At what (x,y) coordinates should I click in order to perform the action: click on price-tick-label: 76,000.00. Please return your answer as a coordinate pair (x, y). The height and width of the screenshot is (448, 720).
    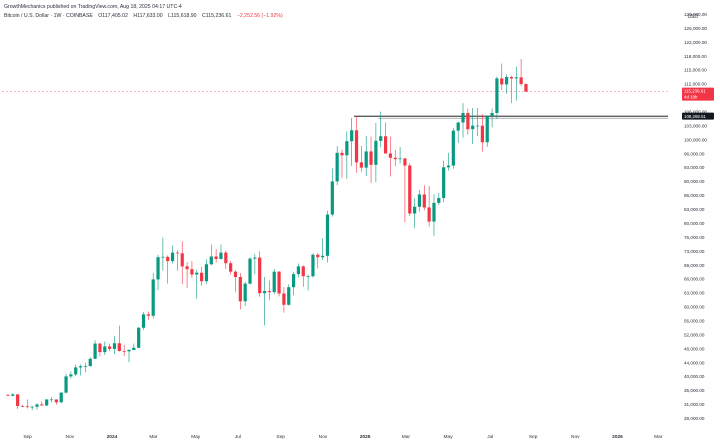
    Looking at the image, I should click on (694, 237).